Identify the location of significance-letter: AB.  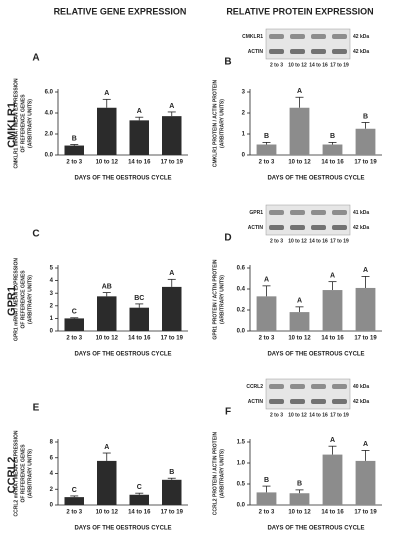
(107, 286).